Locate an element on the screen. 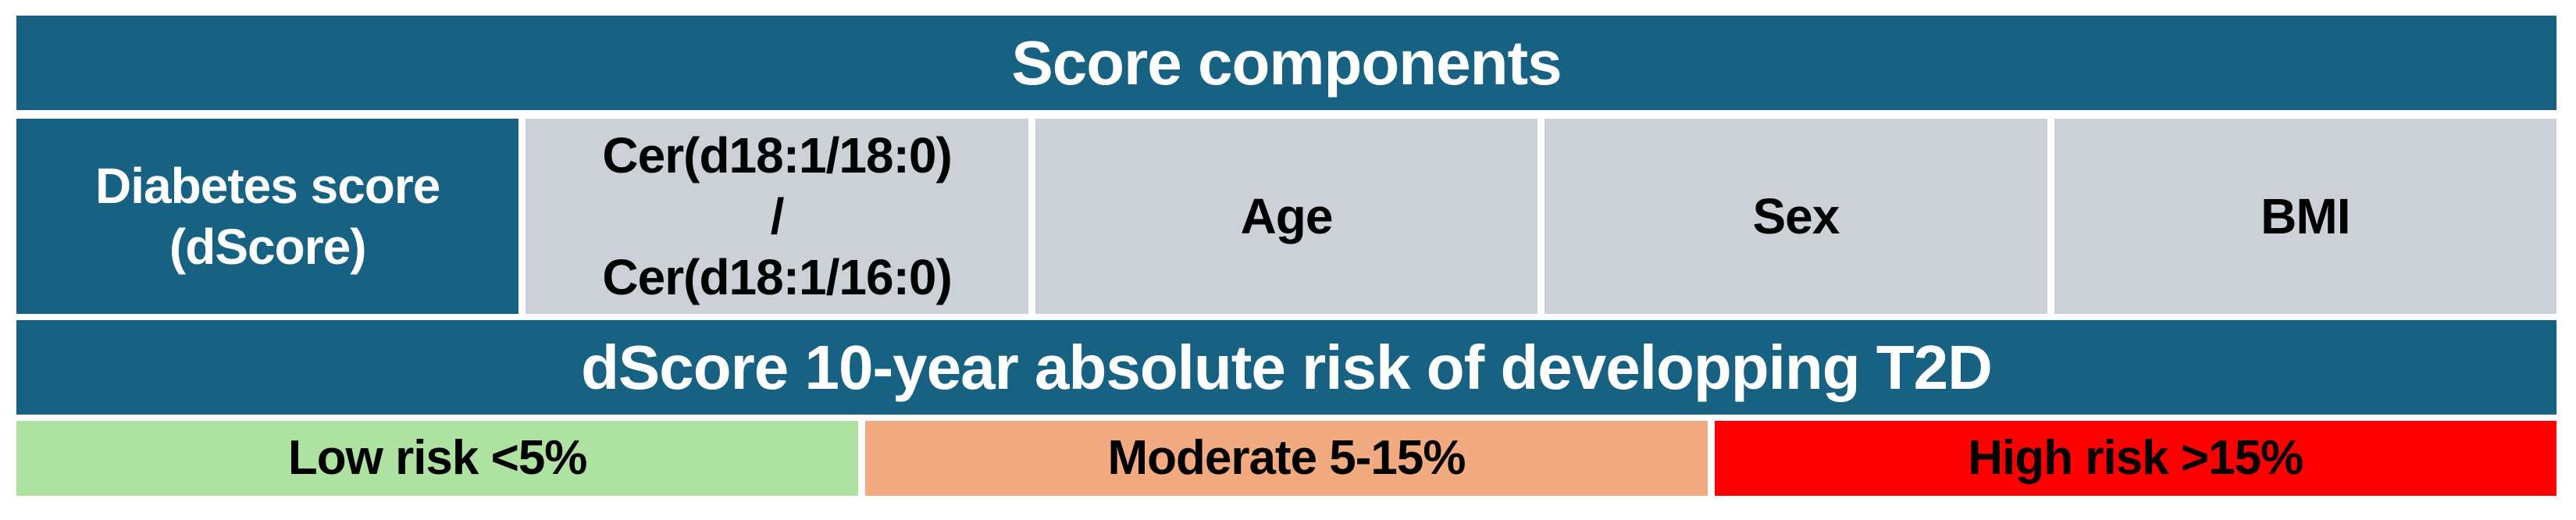  bmi-label: BMI is located at coordinates (2305, 216).